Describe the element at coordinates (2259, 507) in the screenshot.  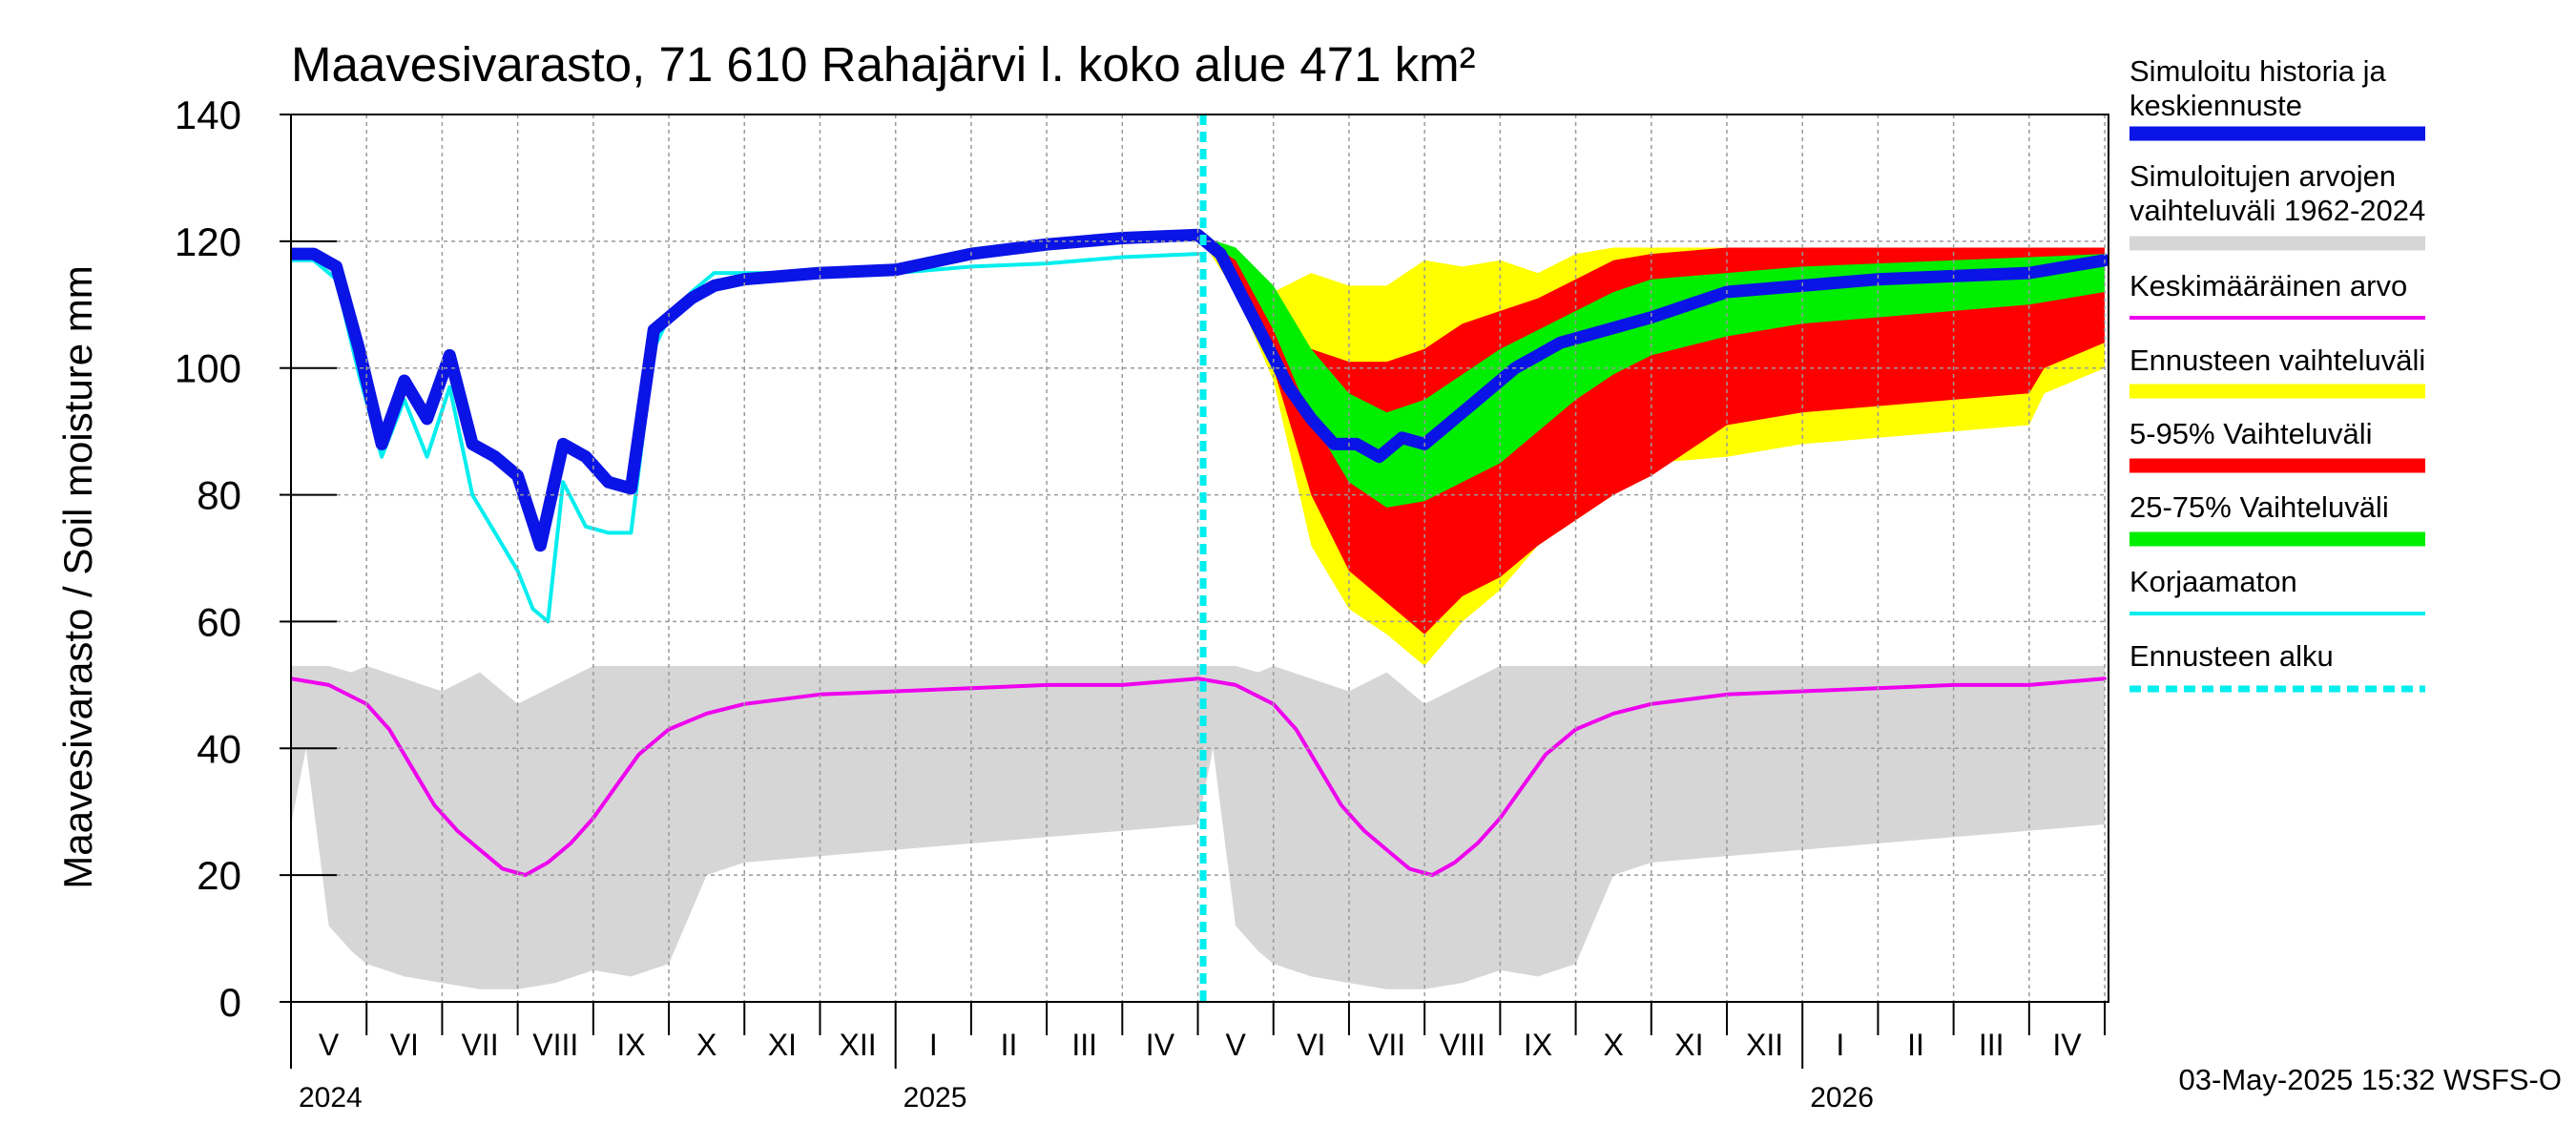
I see `legend-label: 25-75% Vaihteluväli` at that location.